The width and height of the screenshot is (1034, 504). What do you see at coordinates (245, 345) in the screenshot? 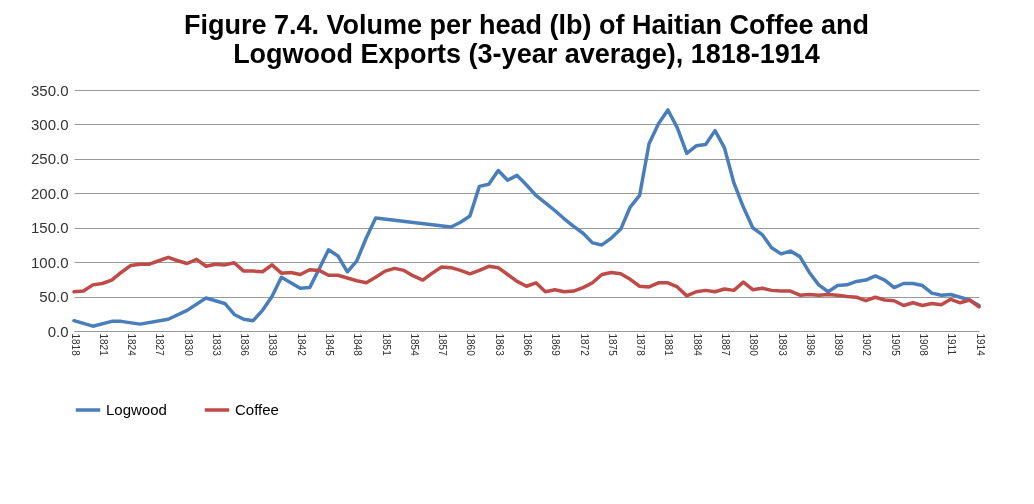
I see `x-tick-label: 1836` at bounding box center [245, 345].